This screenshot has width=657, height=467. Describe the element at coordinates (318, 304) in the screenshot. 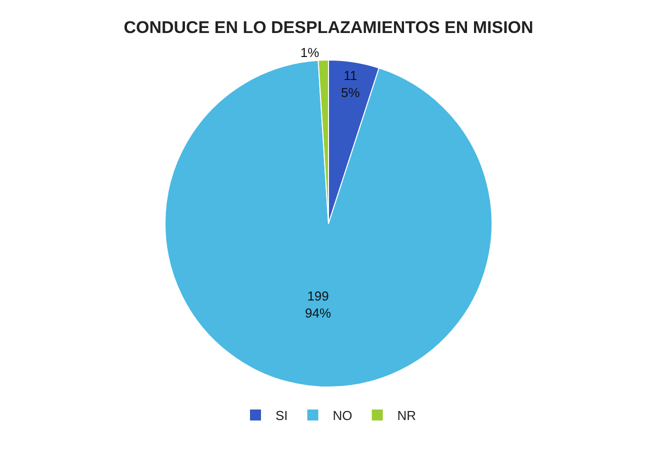

I see `data-label: 199 94%` at that location.